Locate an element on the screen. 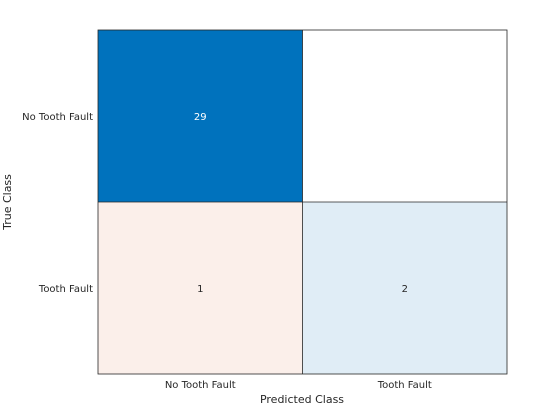 The height and width of the screenshot is (420, 560). column-tick-label: Tooth Fault is located at coordinates (404, 385).